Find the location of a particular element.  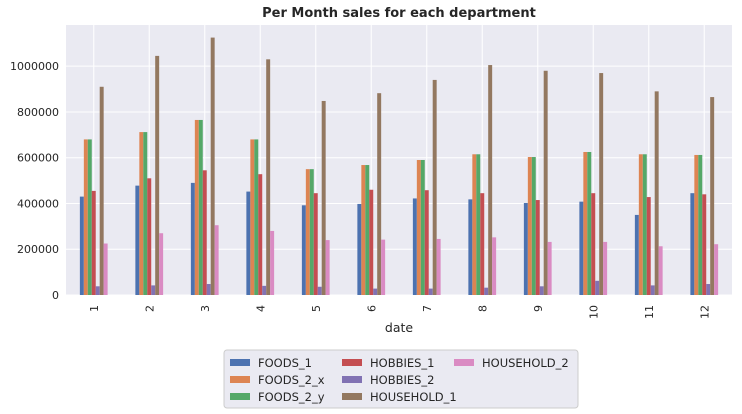

y-tick-label: 800000 is located at coordinates (38, 112).